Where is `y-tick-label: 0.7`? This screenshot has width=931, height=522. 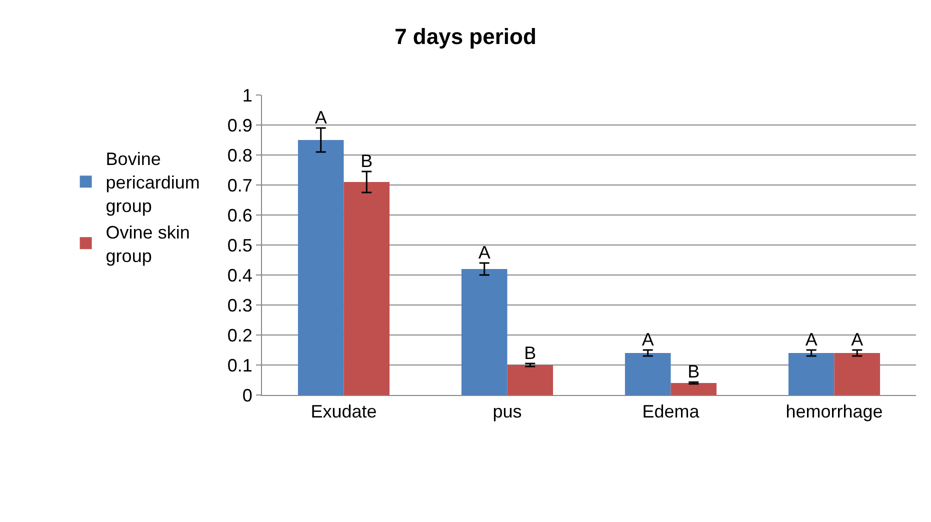 y-tick-label: 0.7 is located at coordinates (239, 185).